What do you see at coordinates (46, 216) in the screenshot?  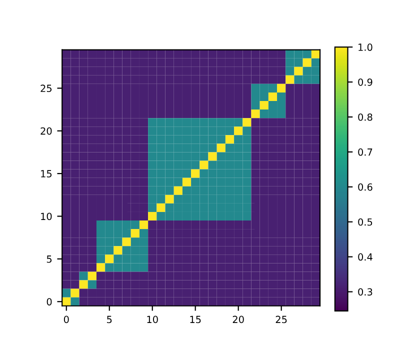 I see `y-tick-label: 10` at bounding box center [46, 216].